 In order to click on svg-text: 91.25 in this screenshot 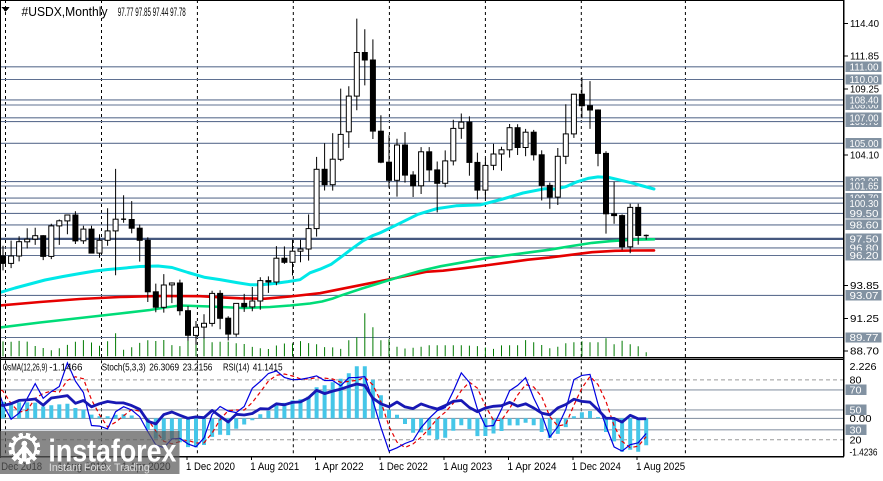, I will do `click(864, 319)`.